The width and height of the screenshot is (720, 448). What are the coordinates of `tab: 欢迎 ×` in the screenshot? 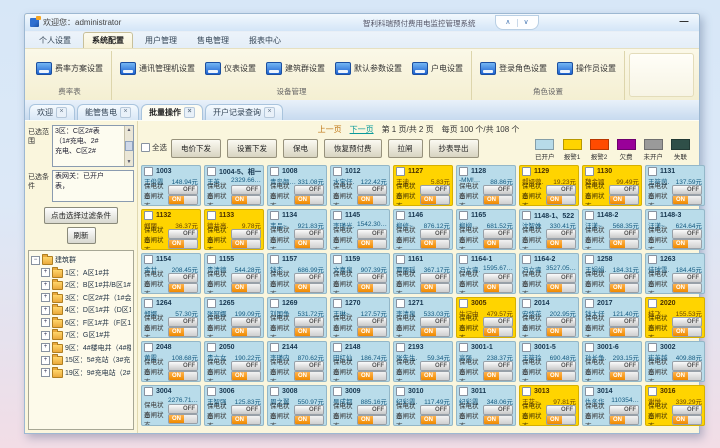 It's located at (52, 112).